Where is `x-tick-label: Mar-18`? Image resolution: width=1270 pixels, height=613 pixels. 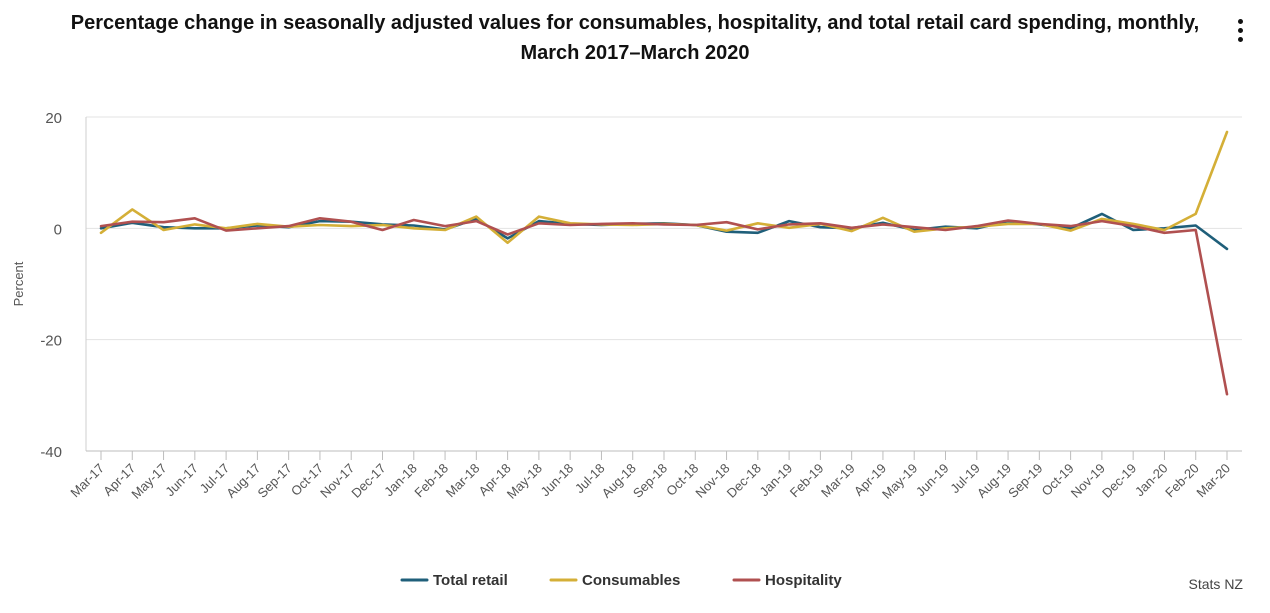
x-tick-label: Mar-18 is located at coordinates (463, 481).